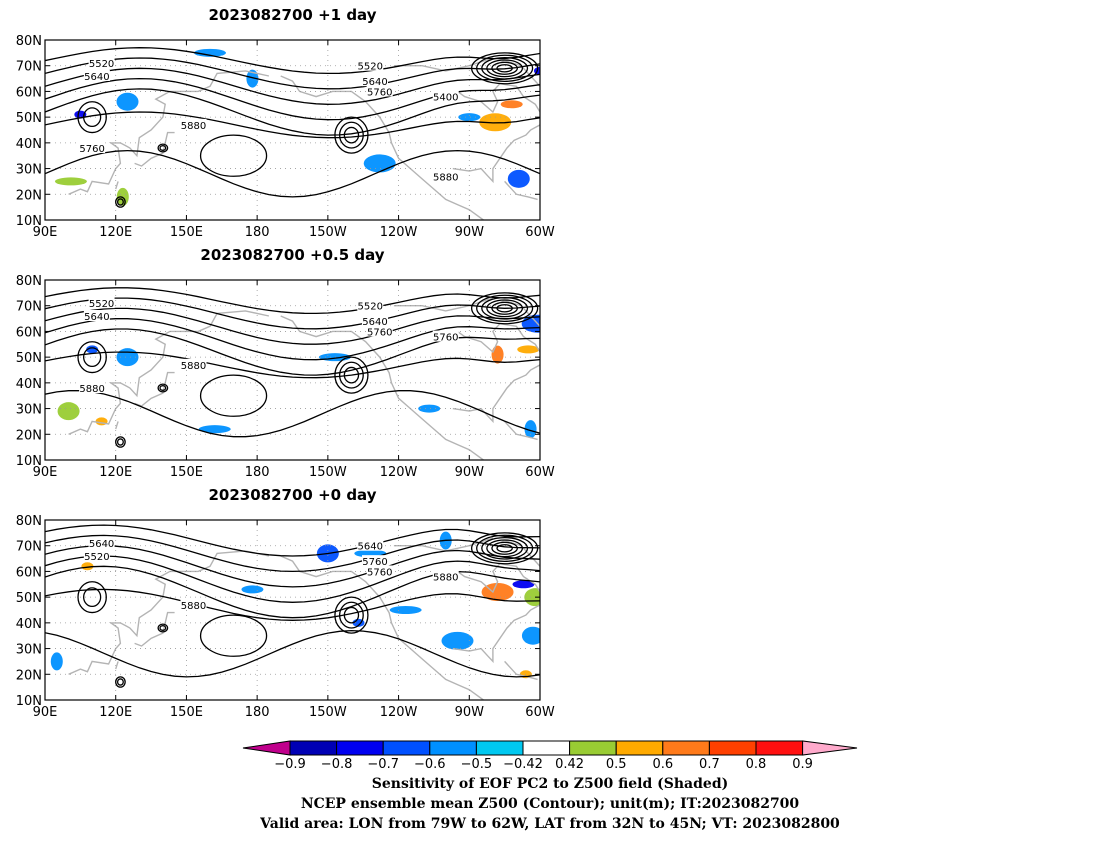 The height and width of the screenshot is (850, 1100). Describe the element at coordinates (337, 764) in the screenshot. I see `colorbar-label: −0.8` at that location.